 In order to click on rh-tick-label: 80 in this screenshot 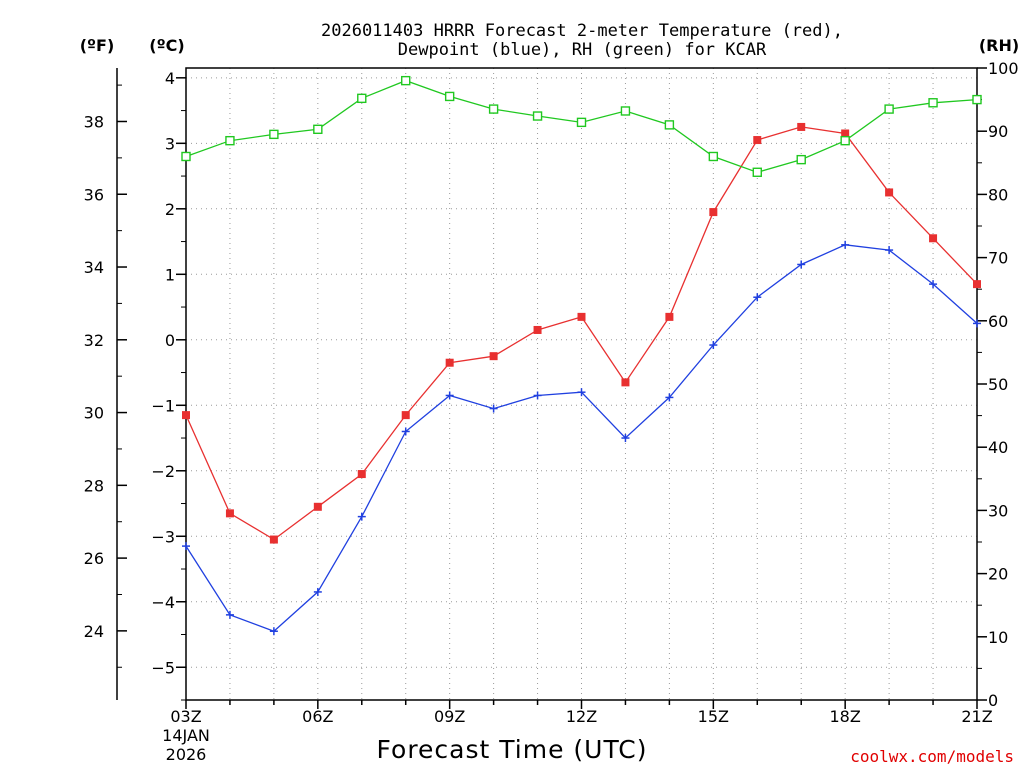, I will do `click(998, 194)`.